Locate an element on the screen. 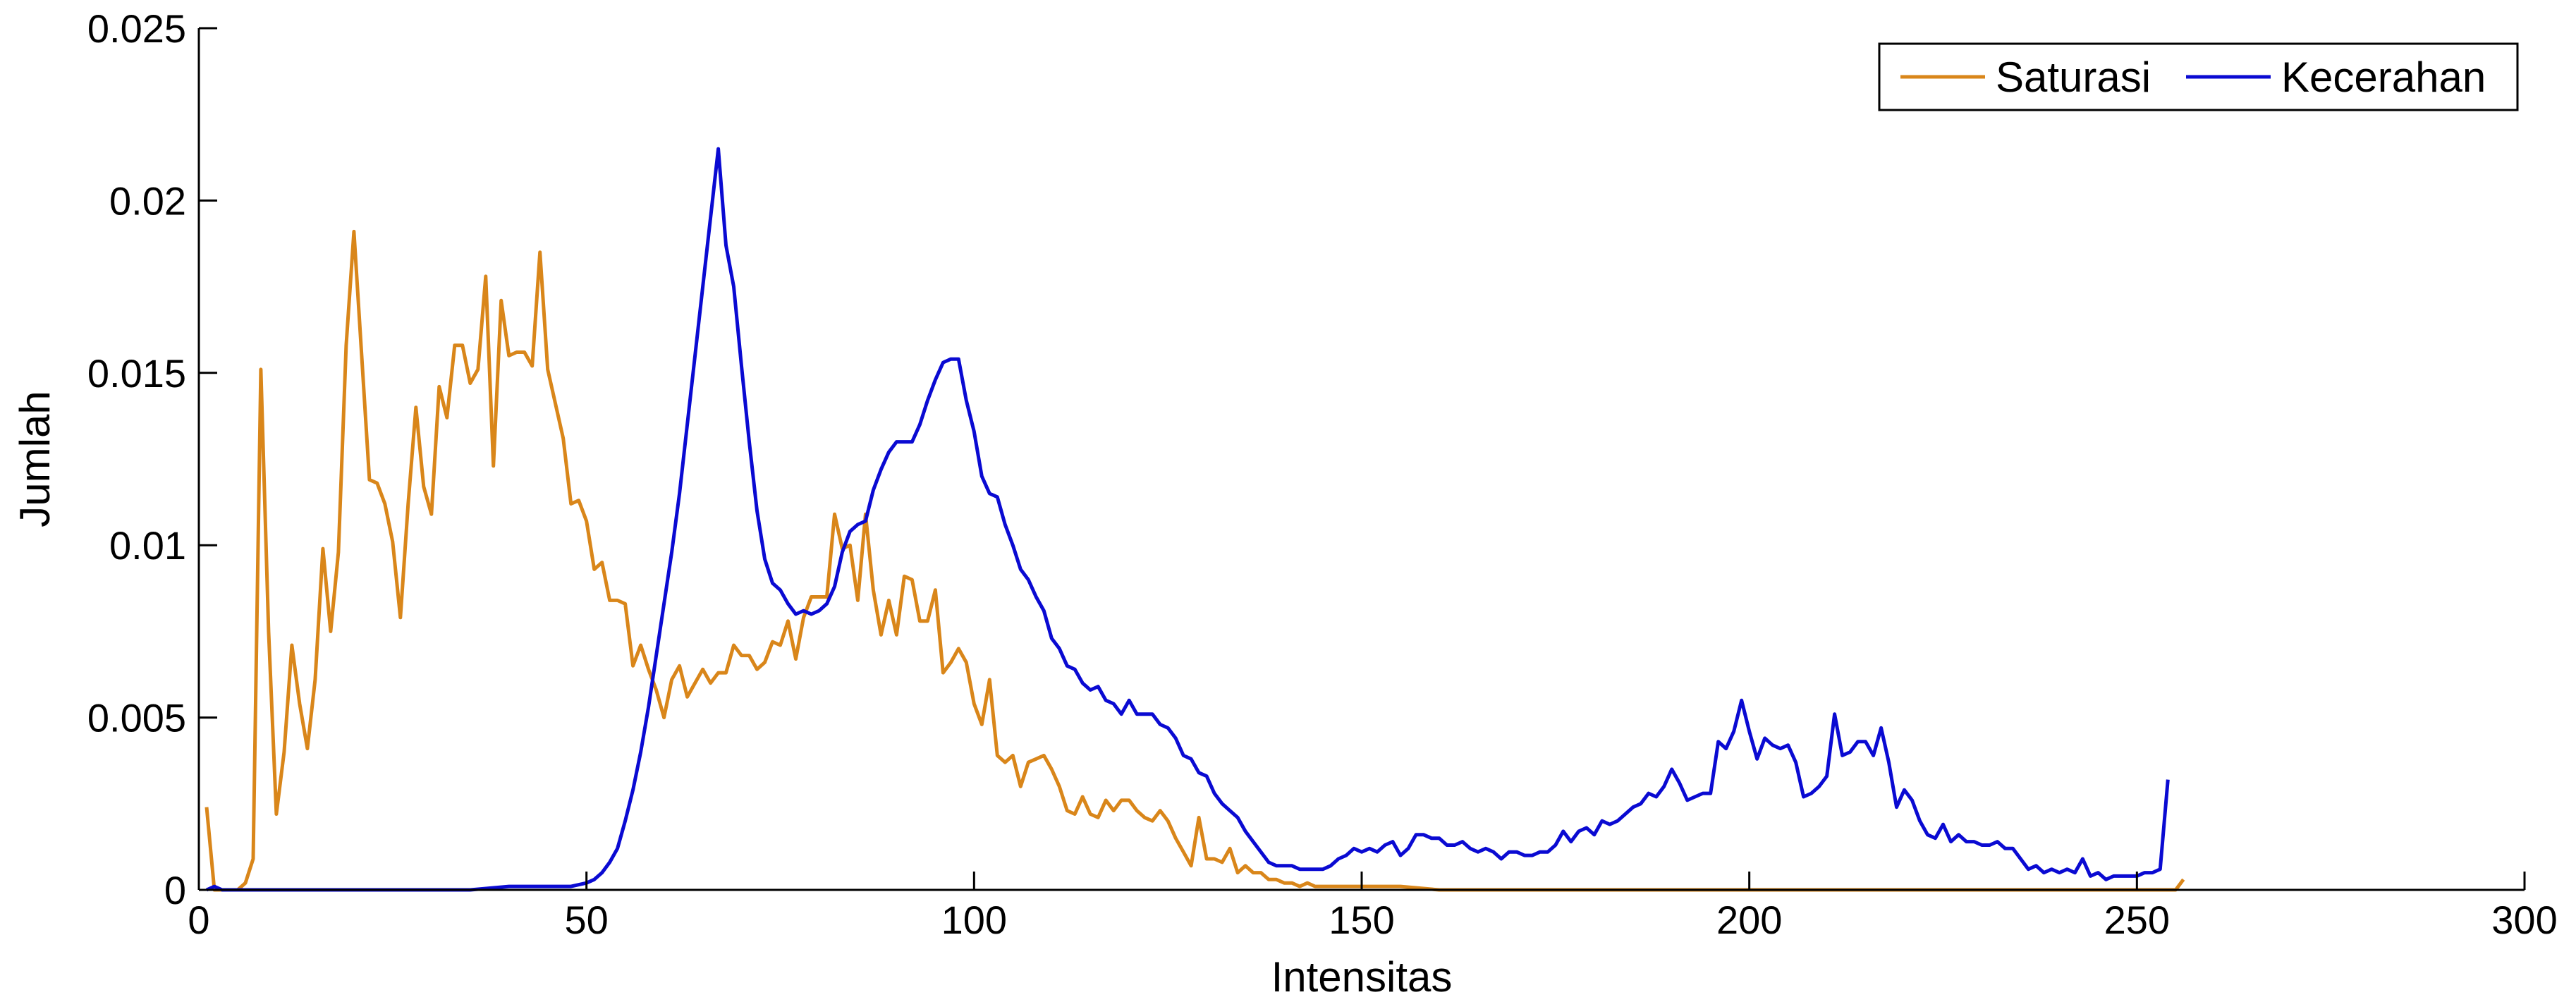  y-tick-label: 0.005 is located at coordinates (136, 718).